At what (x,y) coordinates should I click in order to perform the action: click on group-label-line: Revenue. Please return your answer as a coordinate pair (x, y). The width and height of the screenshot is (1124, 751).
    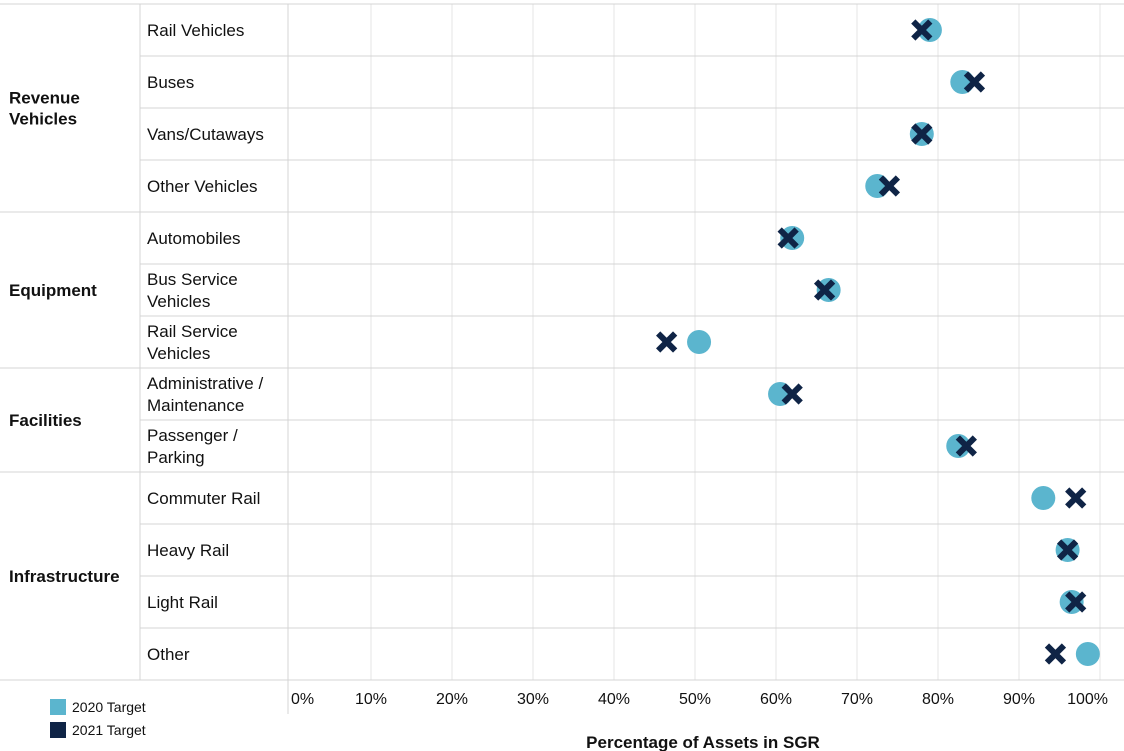
    Looking at the image, I should click on (44, 98).